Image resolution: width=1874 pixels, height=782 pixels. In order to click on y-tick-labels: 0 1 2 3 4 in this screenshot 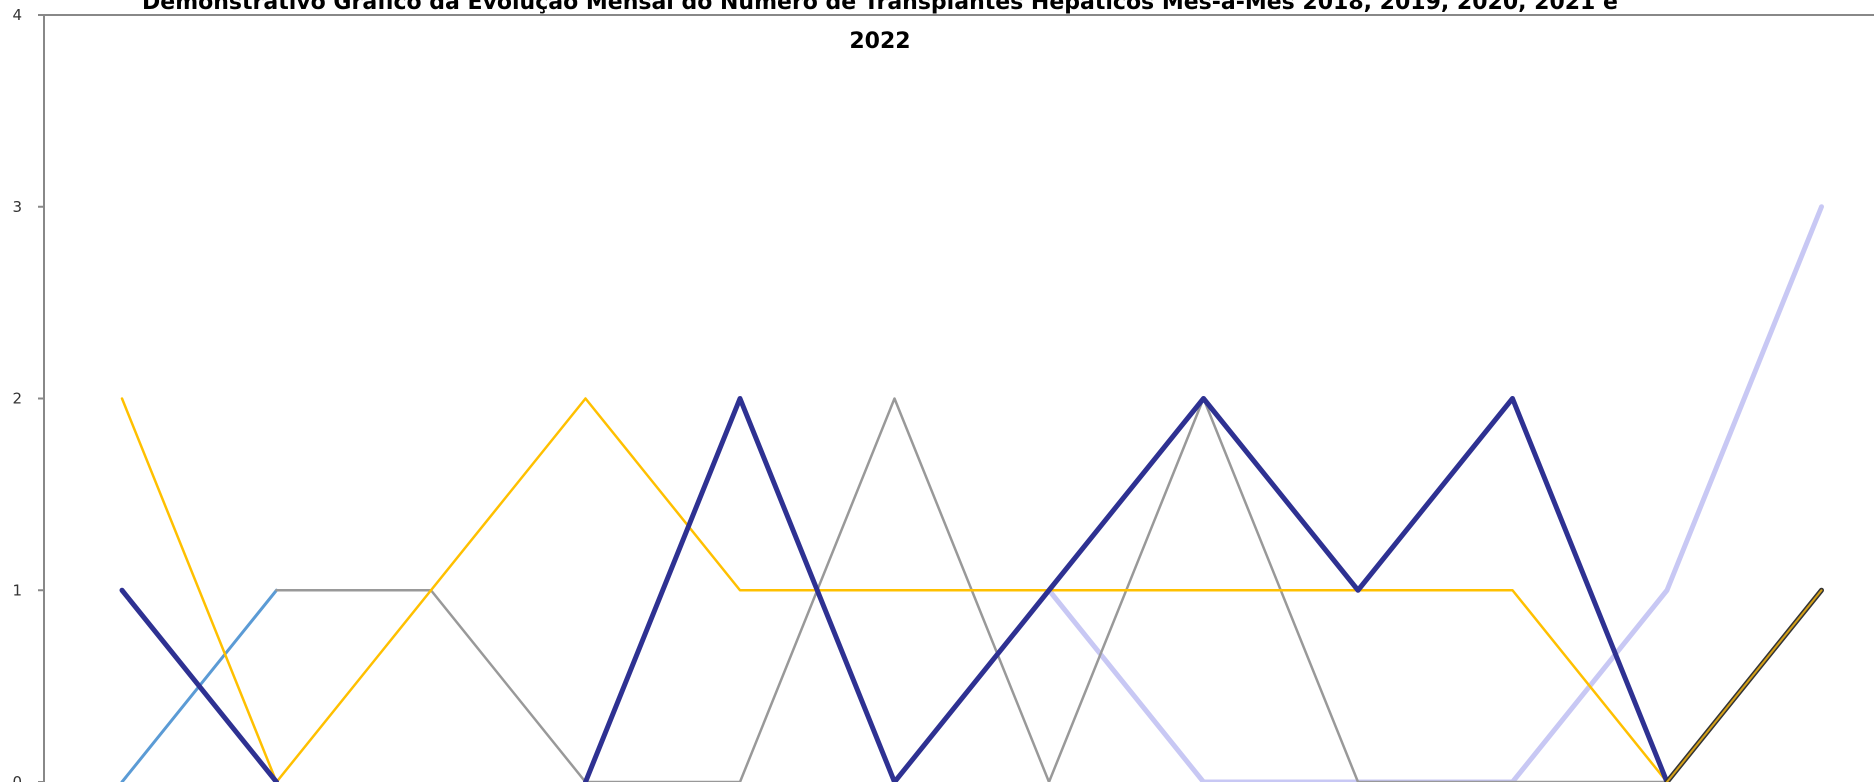, I will do `click(17, 394)`.